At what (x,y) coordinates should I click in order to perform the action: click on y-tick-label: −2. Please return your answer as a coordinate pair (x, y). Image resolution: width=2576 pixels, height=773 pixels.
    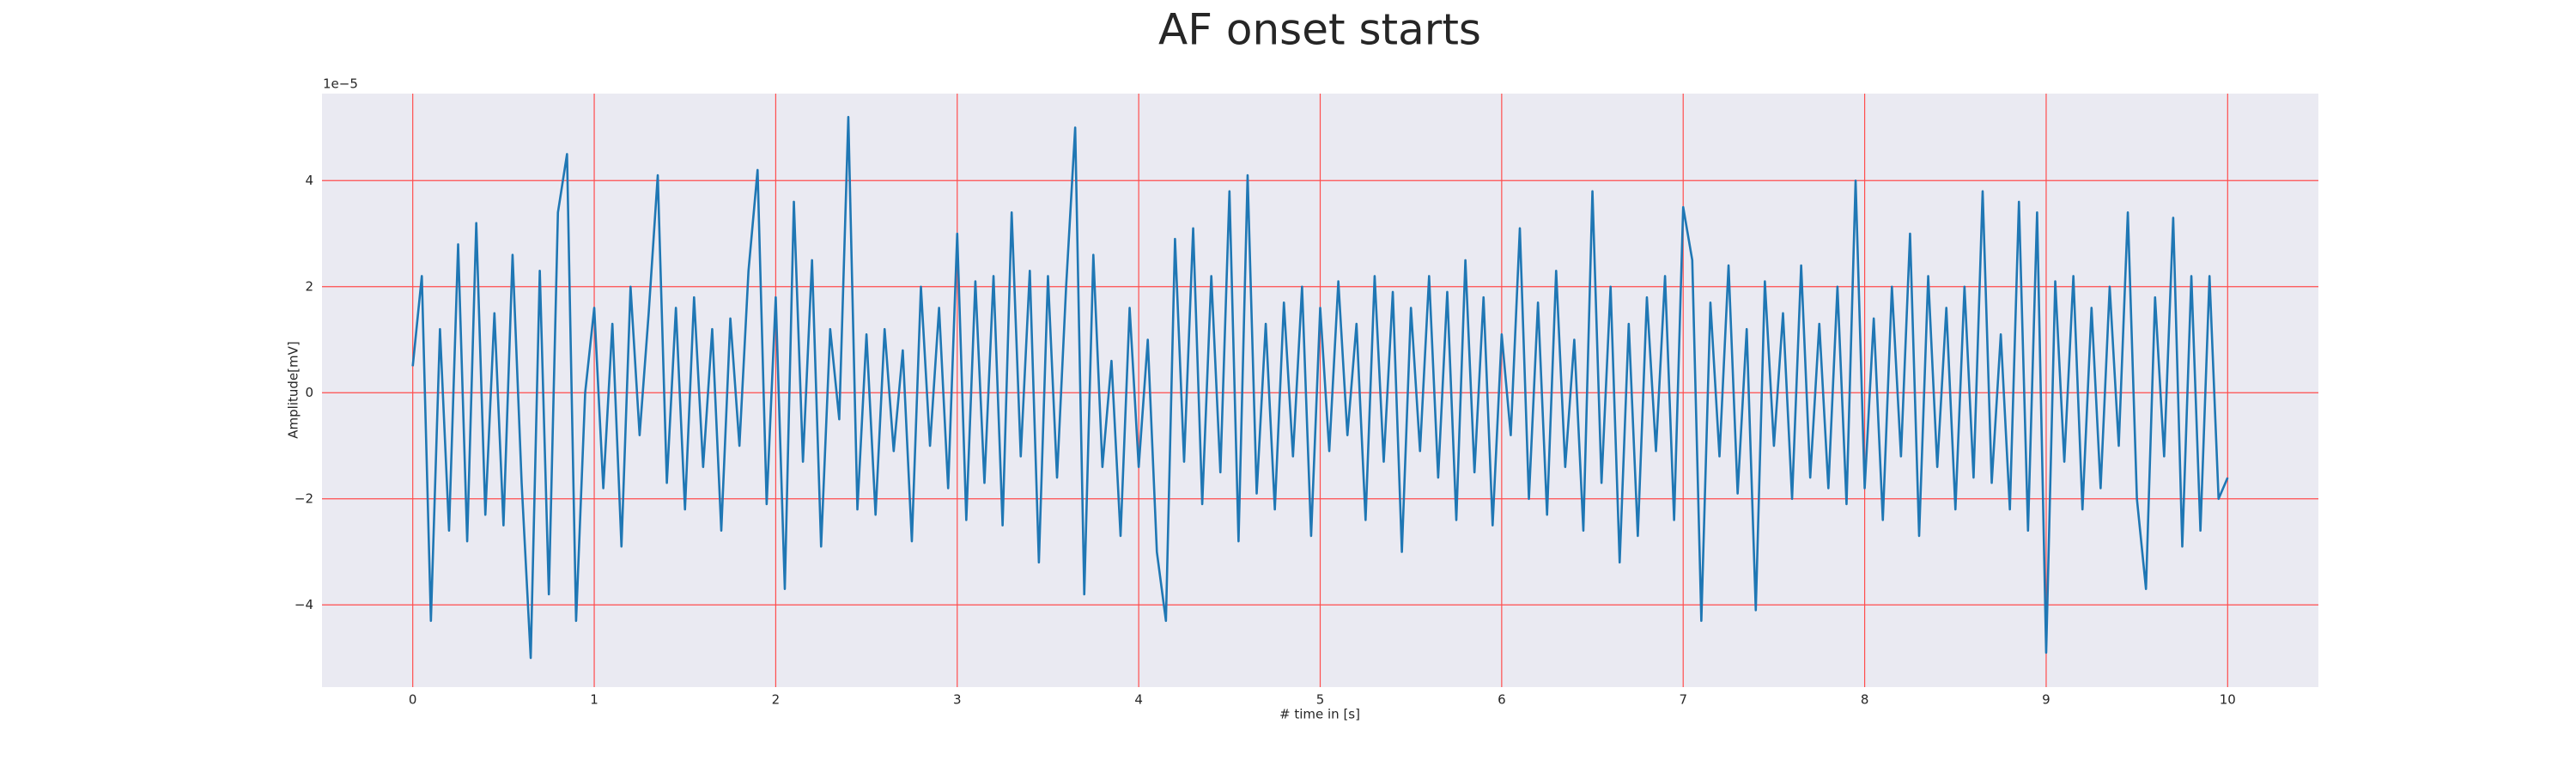
    Looking at the image, I should click on (304, 498).